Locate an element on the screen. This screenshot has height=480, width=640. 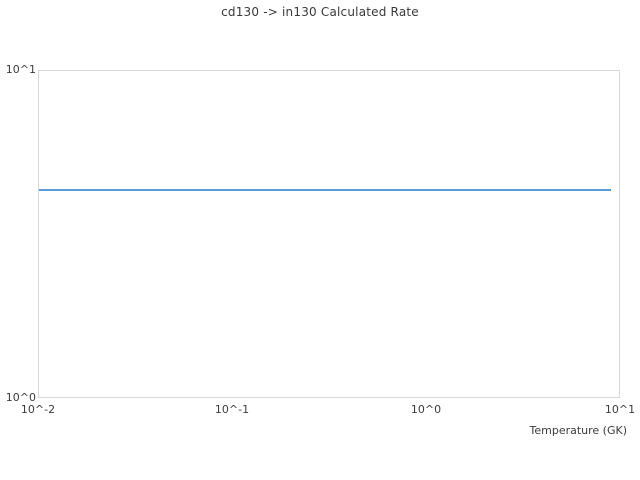
x-tick-label-10e0: 10^0 is located at coordinates (426, 409).